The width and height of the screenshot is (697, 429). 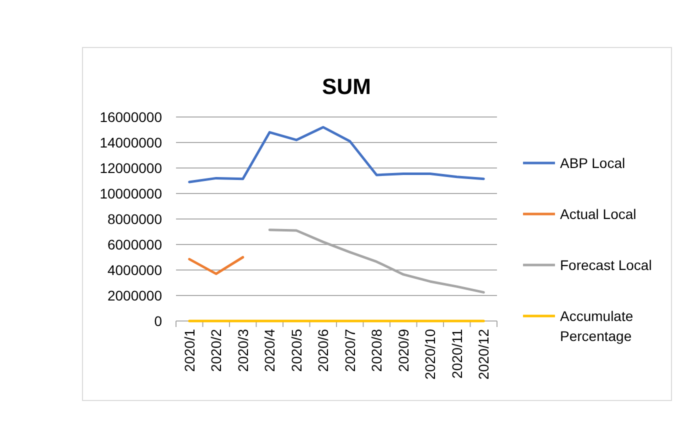 What do you see at coordinates (346, 86) in the screenshot?
I see `chart-title: SUM` at bounding box center [346, 86].